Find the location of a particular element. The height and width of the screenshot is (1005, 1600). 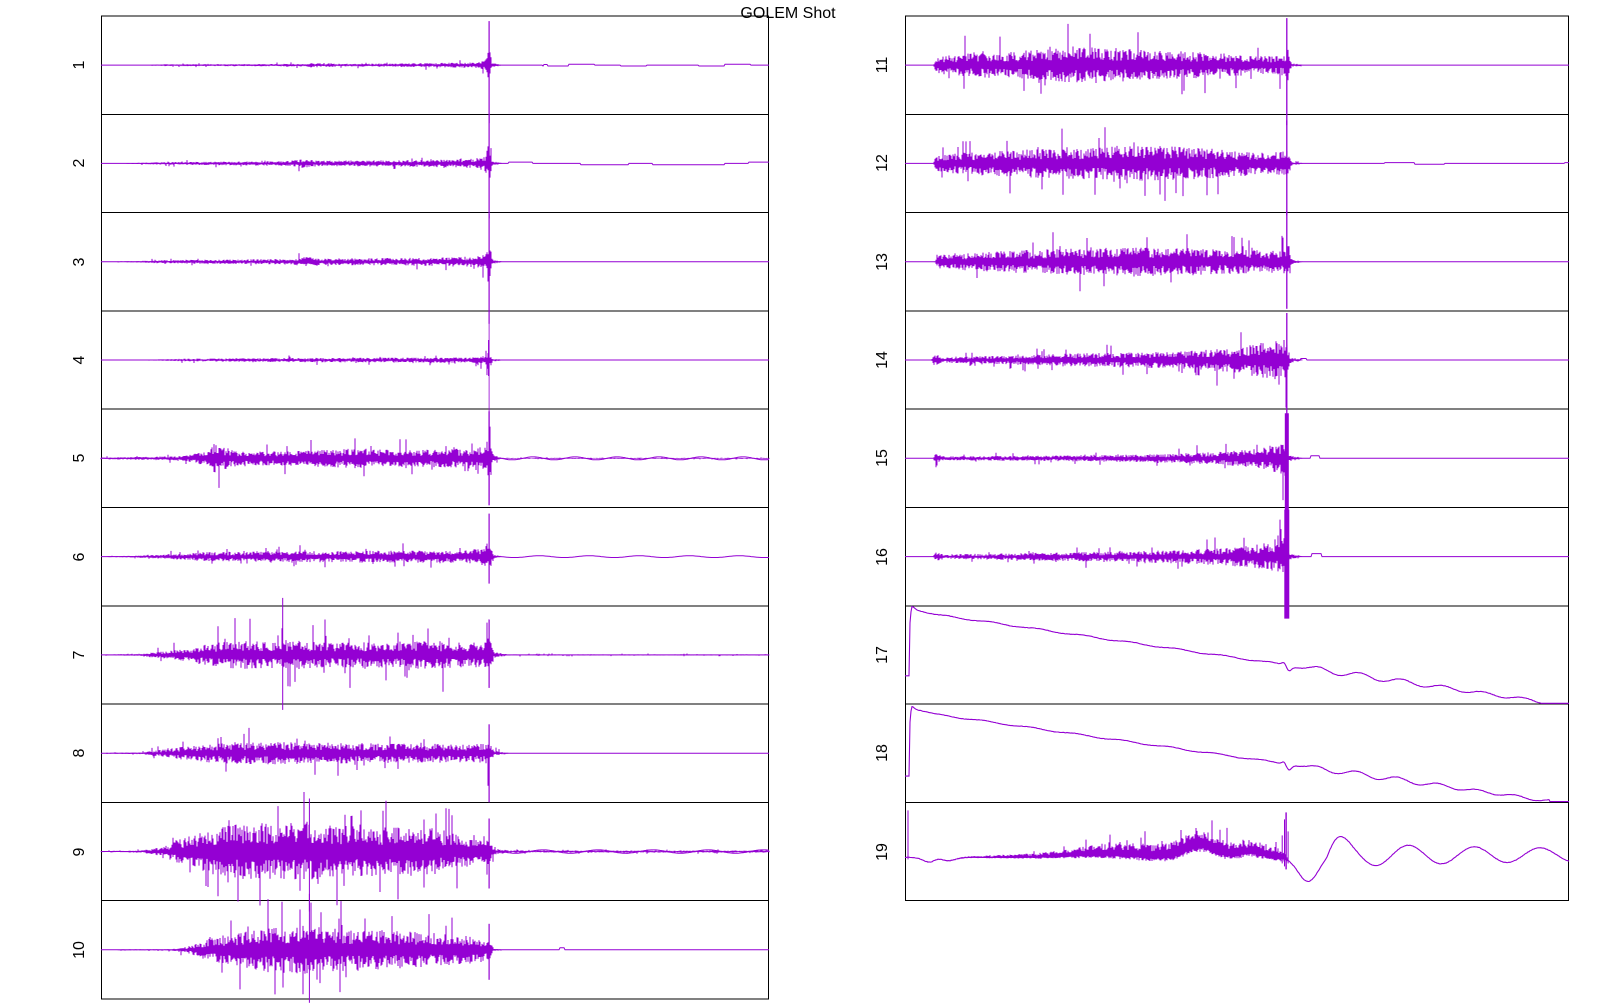

waveform-noise-ch4 is located at coordinates (321, 363).